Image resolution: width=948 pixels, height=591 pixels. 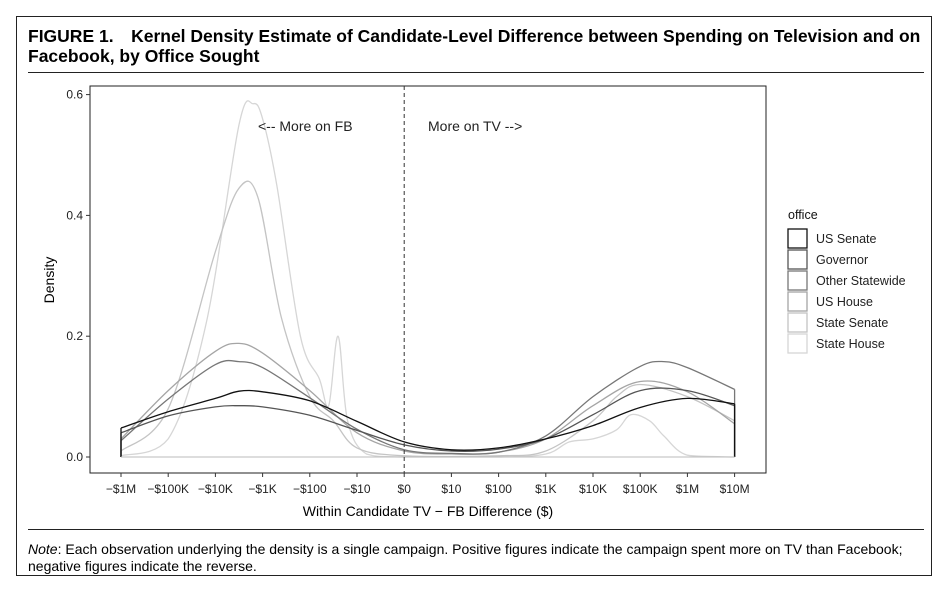 What do you see at coordinates (498, 489) in the screenshot?
I see `x-tick-label: $100` at bounding box center [498, 489].